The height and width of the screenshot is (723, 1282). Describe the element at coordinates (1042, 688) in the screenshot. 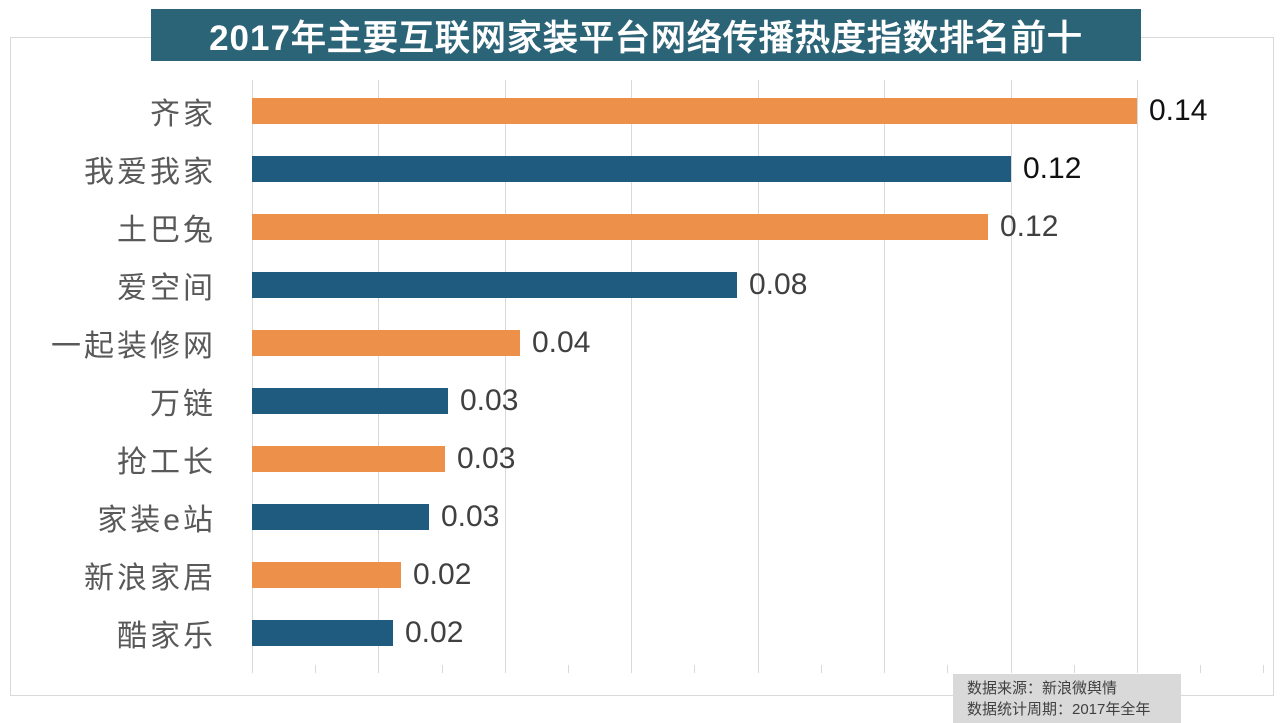

I see `source-line: 数据来源：新浪微舆情` at that location.